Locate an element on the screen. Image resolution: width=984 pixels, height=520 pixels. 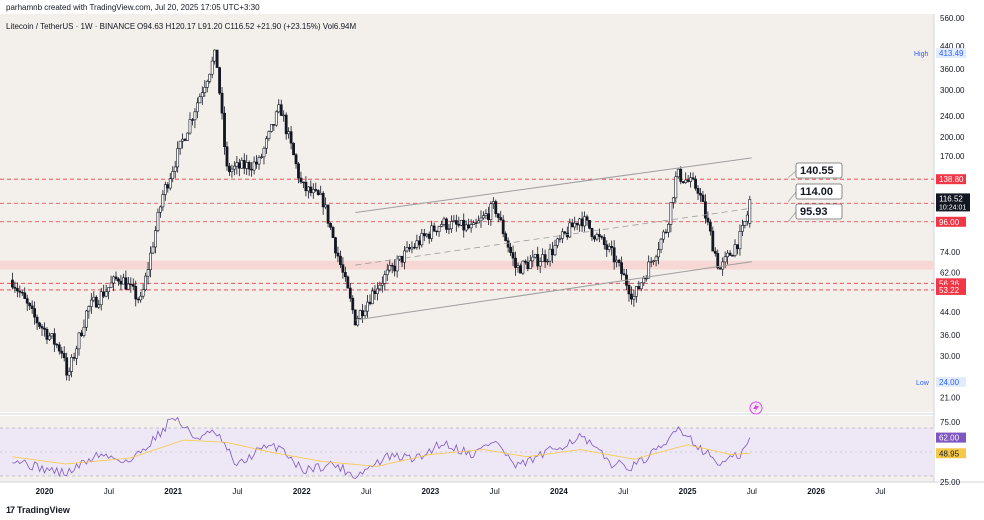
level-tag-label-0: 138.80 is located at coordinates (951, 179).